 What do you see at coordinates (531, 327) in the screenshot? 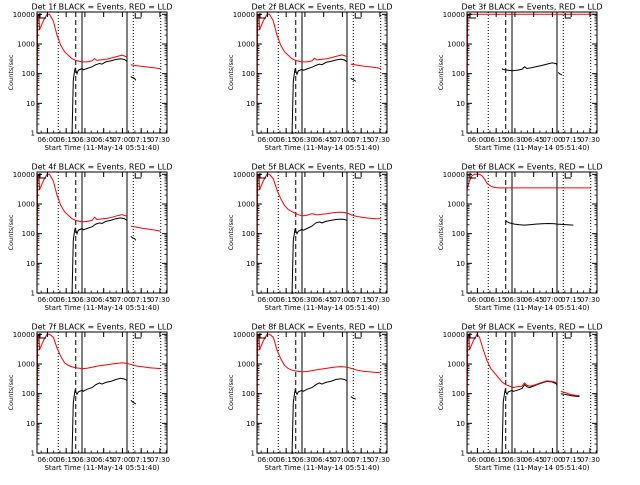
I see `plot-title: Det 9f BLACK = Events, RED = LLD` at bounding box center [531, 327].